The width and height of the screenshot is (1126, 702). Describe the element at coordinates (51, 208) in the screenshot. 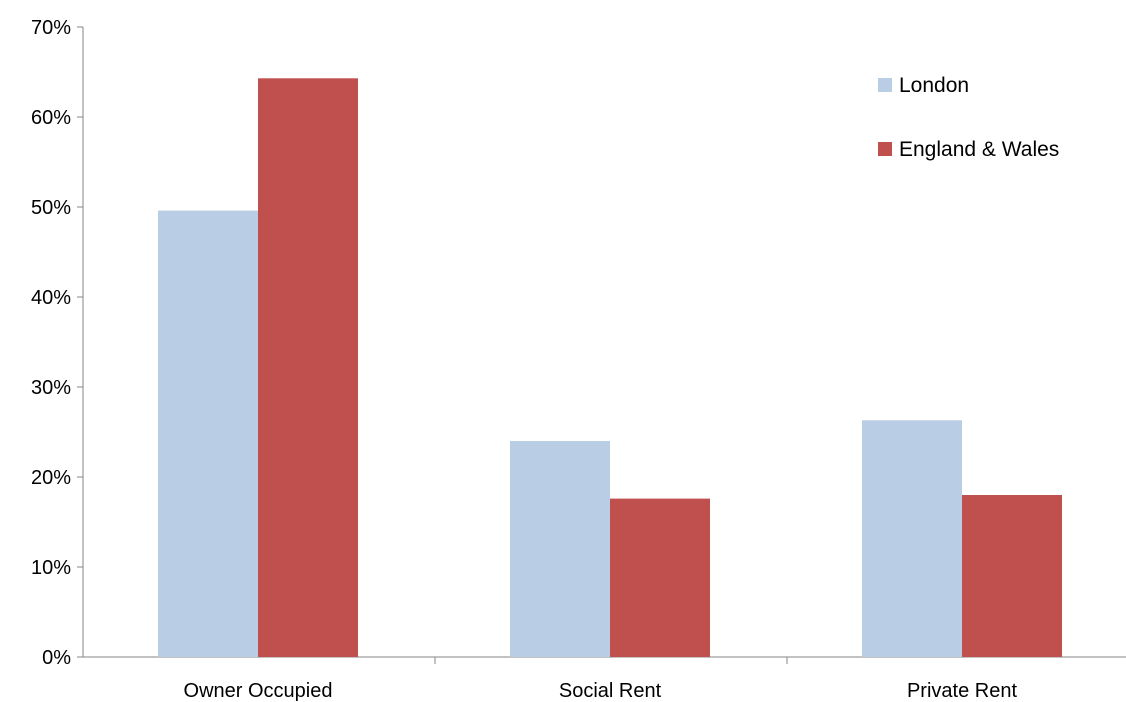

I see `y-tick-label: 50%` at that location.